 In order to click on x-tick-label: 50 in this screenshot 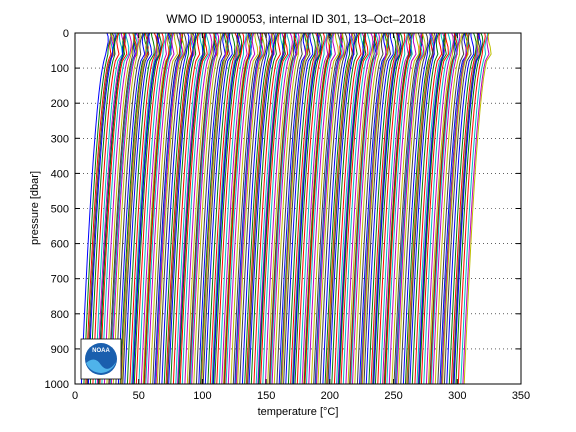, I will do `click(139, 396)`.